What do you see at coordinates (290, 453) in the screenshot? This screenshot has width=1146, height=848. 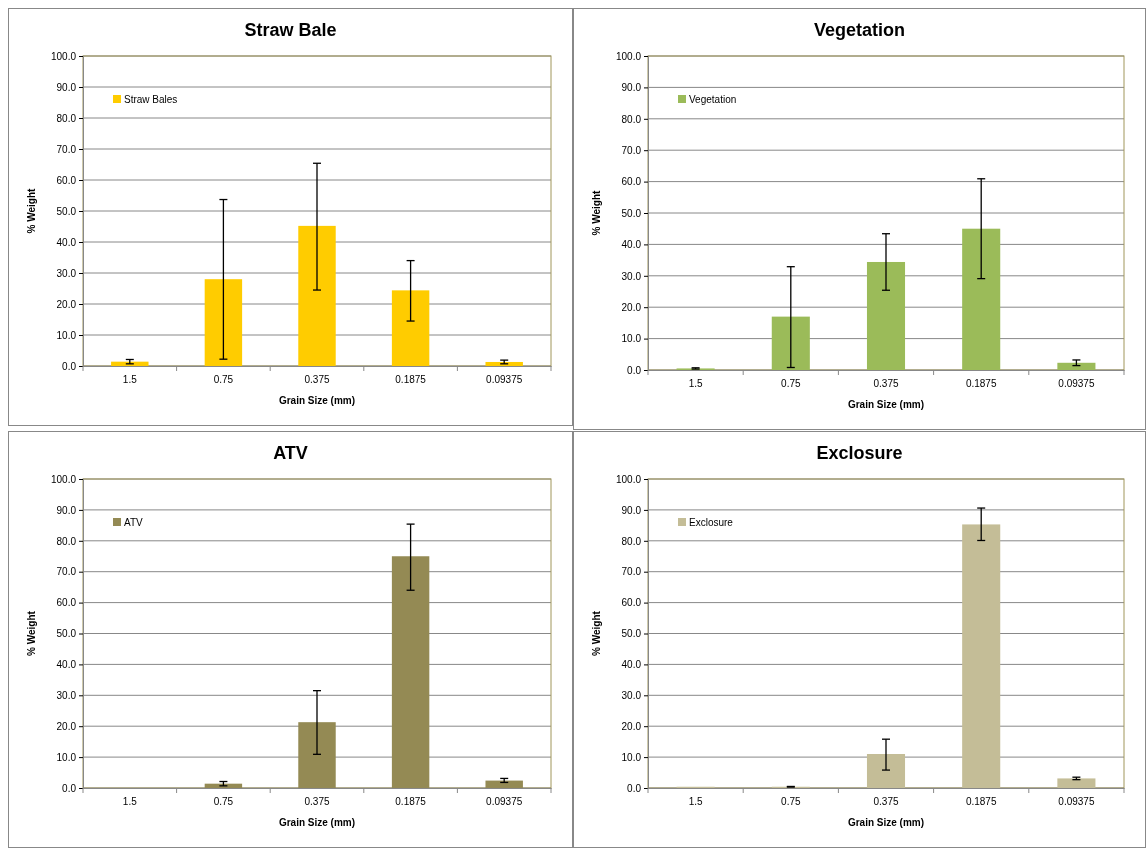 I see `chart-title: ATV` at bounding box center [290, 453].